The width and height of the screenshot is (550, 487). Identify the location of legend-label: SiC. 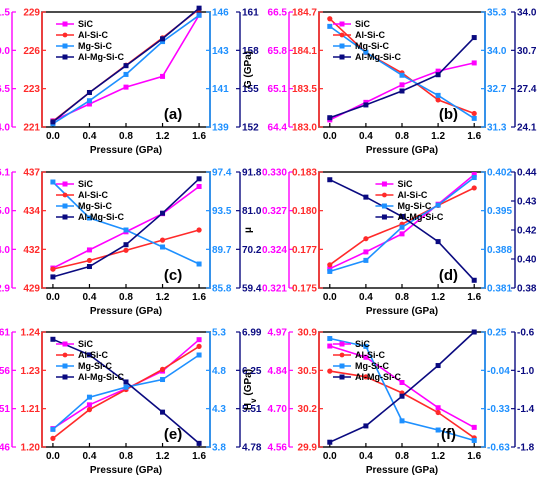
(86, 344).